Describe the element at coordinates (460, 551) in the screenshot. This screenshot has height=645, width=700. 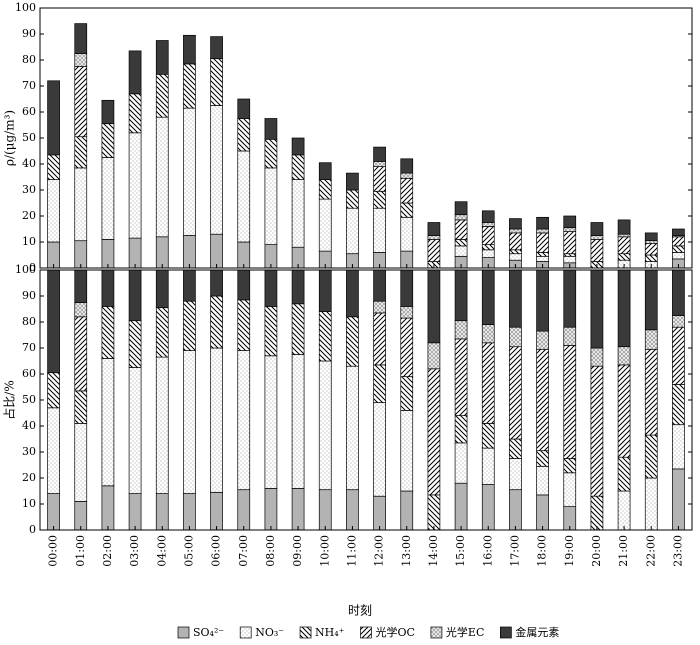
I see `x-tick-label: 15:00` at that location.